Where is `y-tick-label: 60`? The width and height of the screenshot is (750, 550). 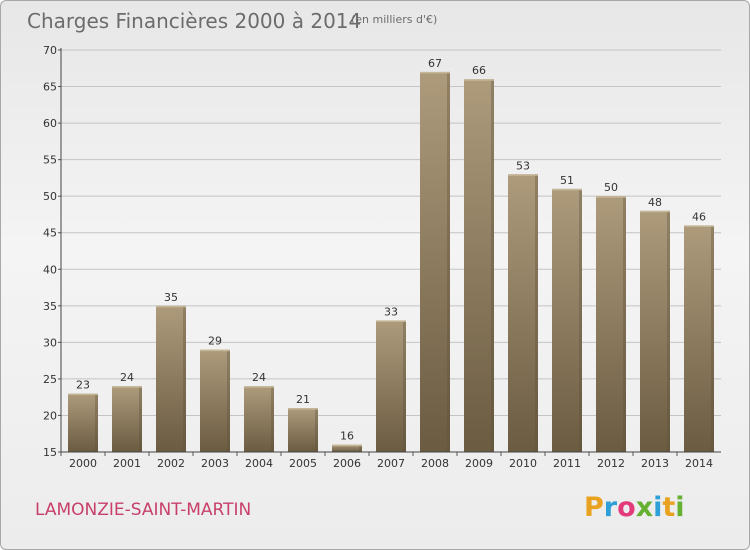 y-tick-label: 60 is located at coordinates (50, 123).